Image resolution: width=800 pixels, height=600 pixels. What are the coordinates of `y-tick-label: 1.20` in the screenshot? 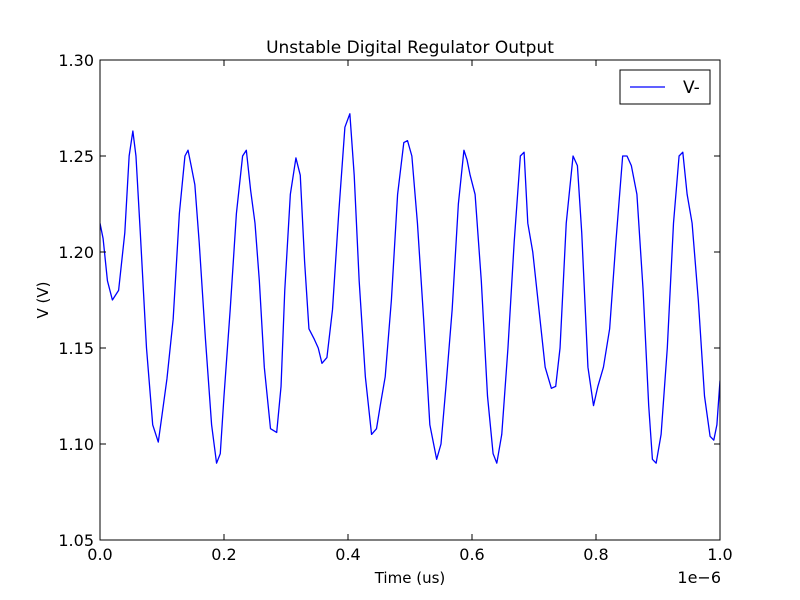 It's located at (76, 252).